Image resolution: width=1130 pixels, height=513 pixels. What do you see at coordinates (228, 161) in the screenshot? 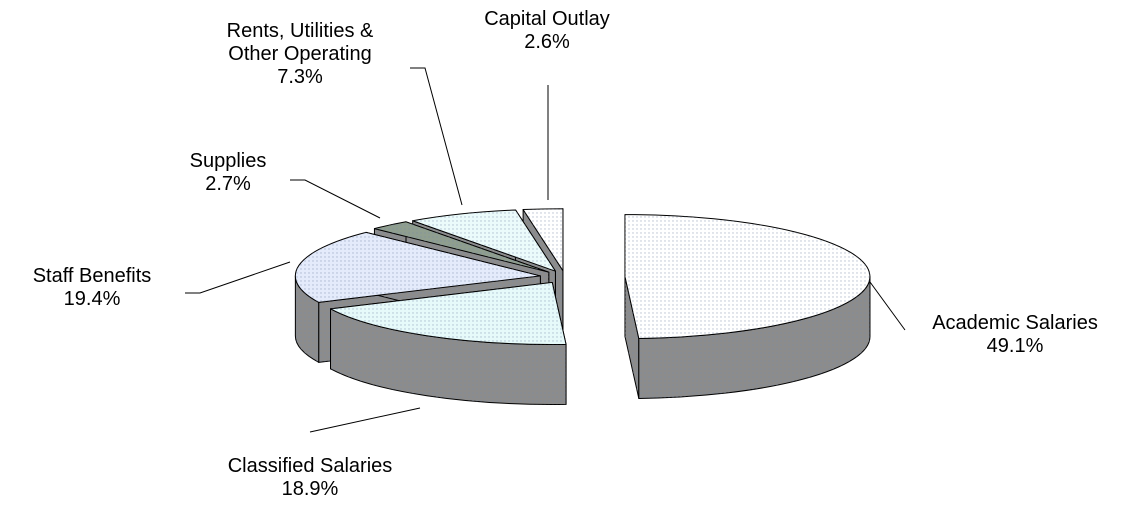
I see `category-name: Supplies` at bounding box center [228, 161].